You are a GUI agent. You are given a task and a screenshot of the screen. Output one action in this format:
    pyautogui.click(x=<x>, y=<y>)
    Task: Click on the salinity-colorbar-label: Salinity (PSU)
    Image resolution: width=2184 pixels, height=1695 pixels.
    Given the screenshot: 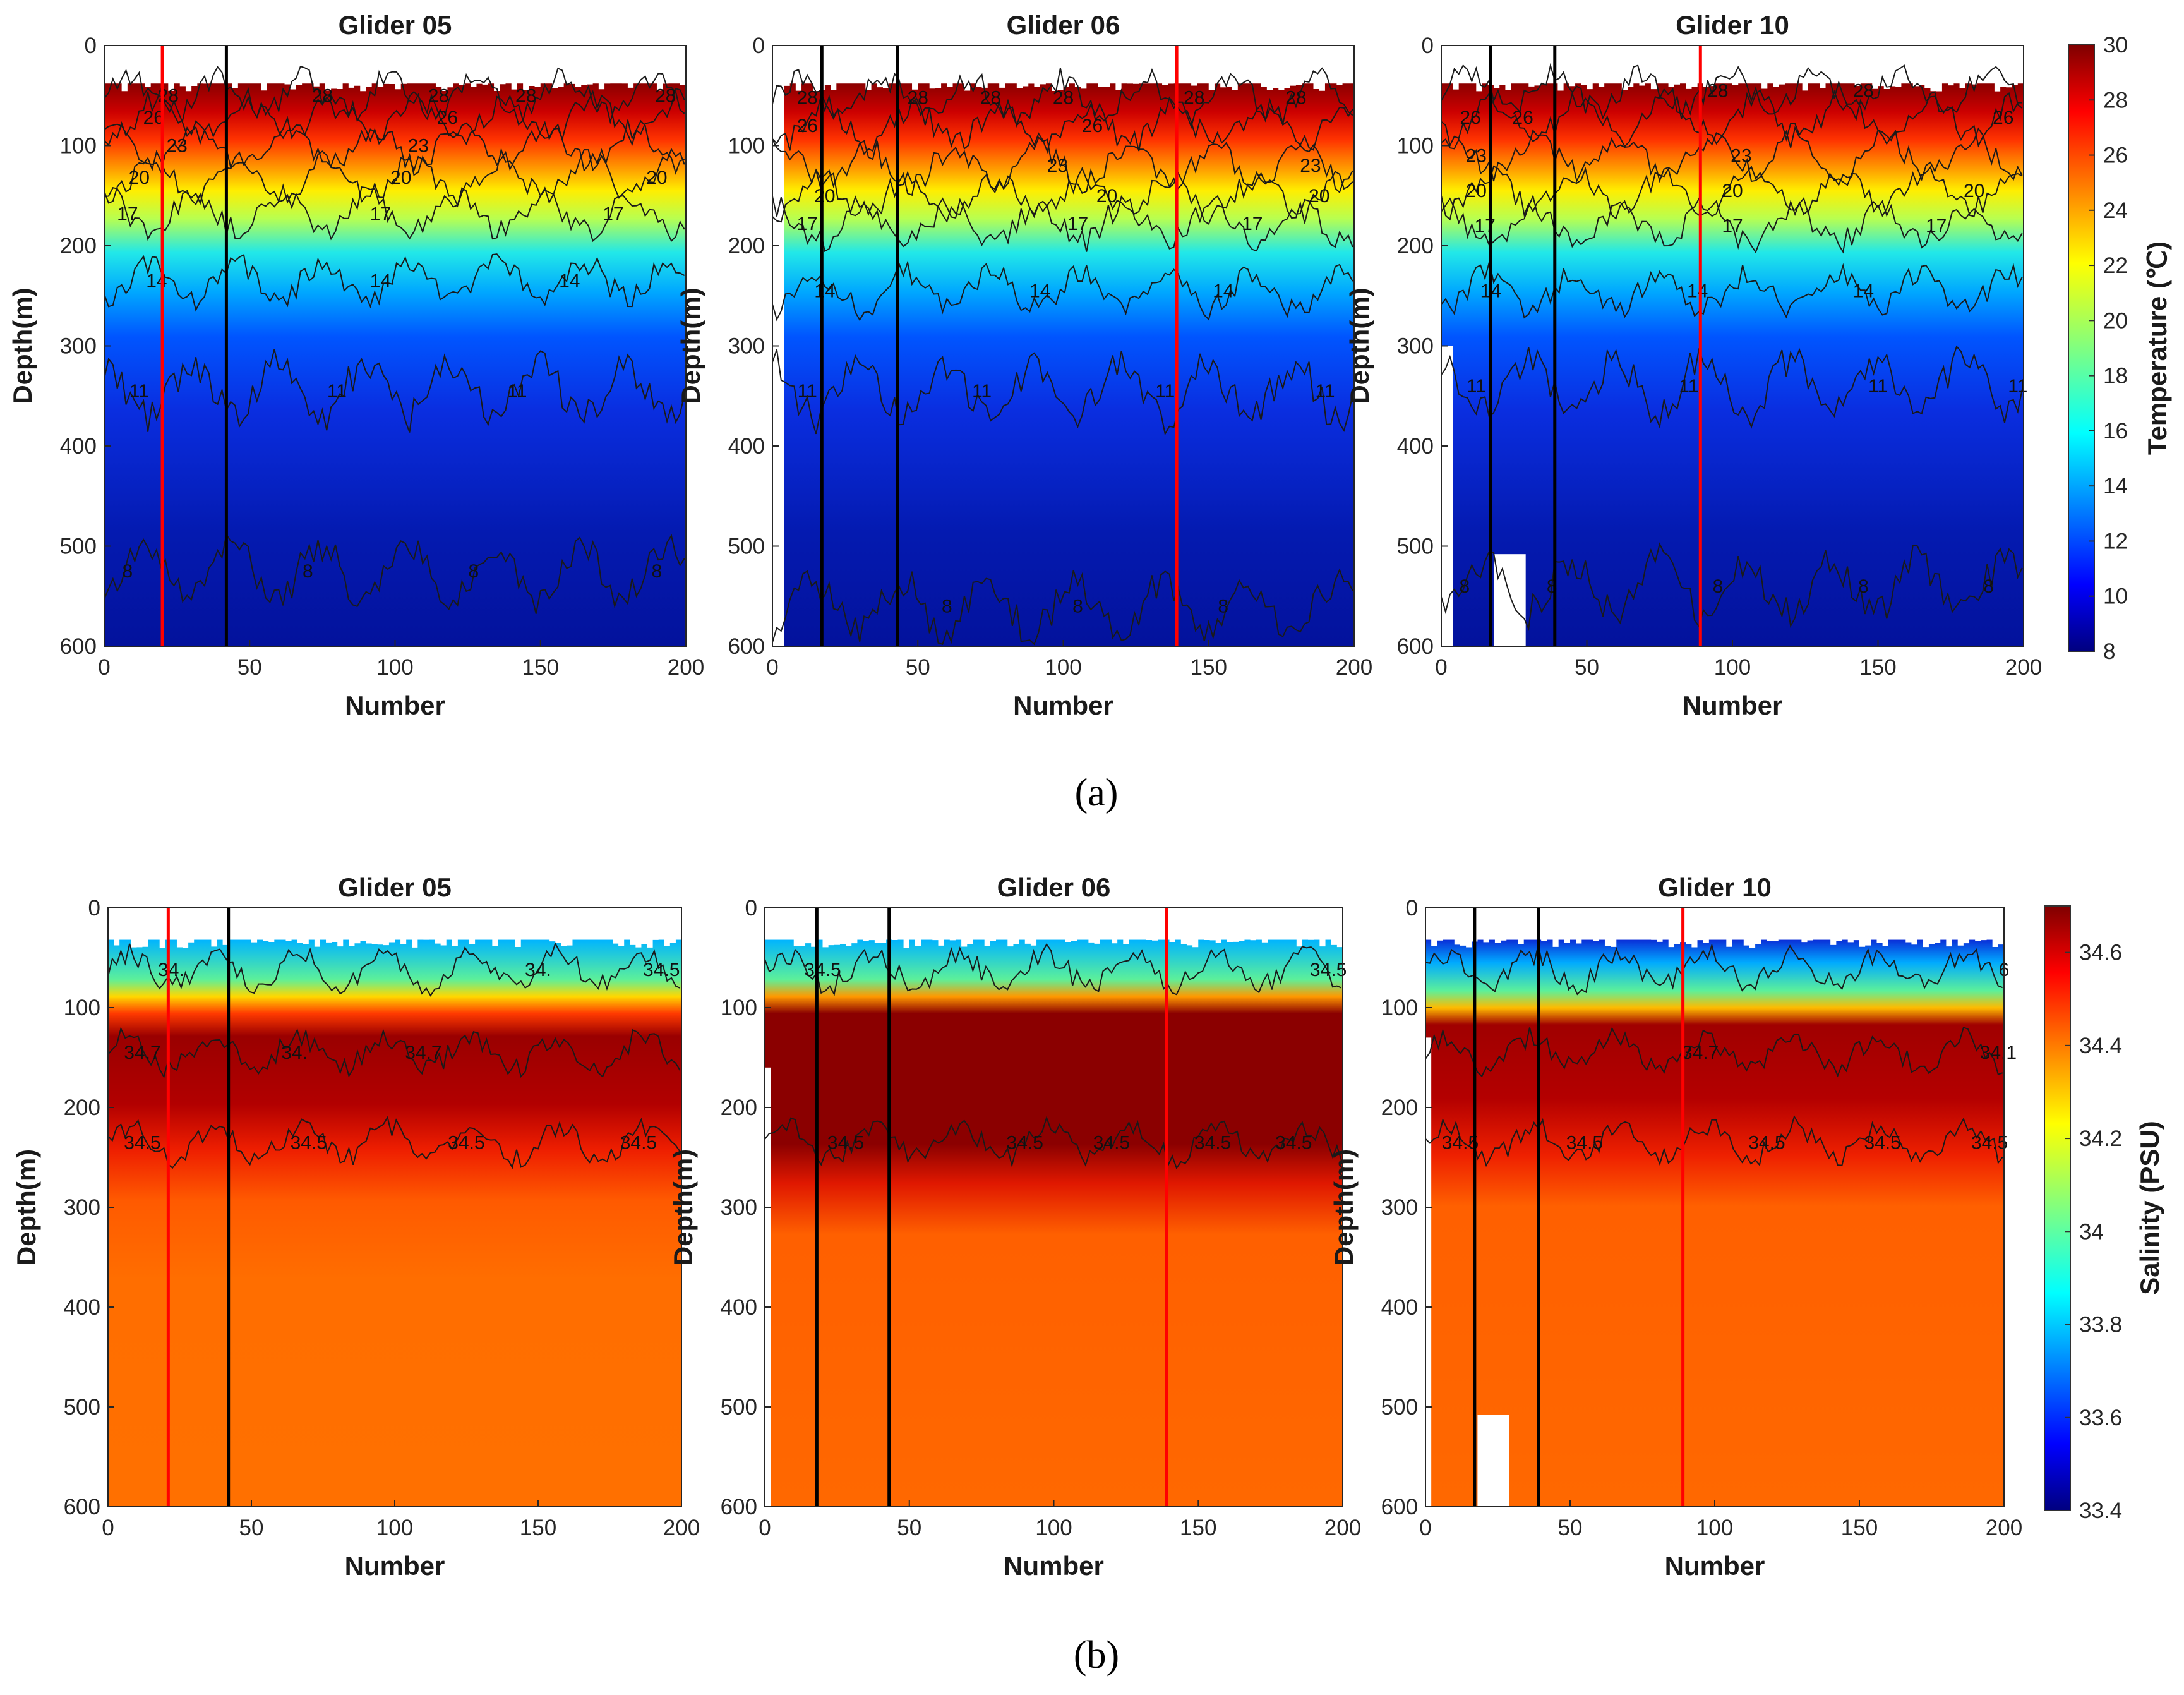 What is the action you would take?
    pyautogui.click(x=2149, y=1207)
    